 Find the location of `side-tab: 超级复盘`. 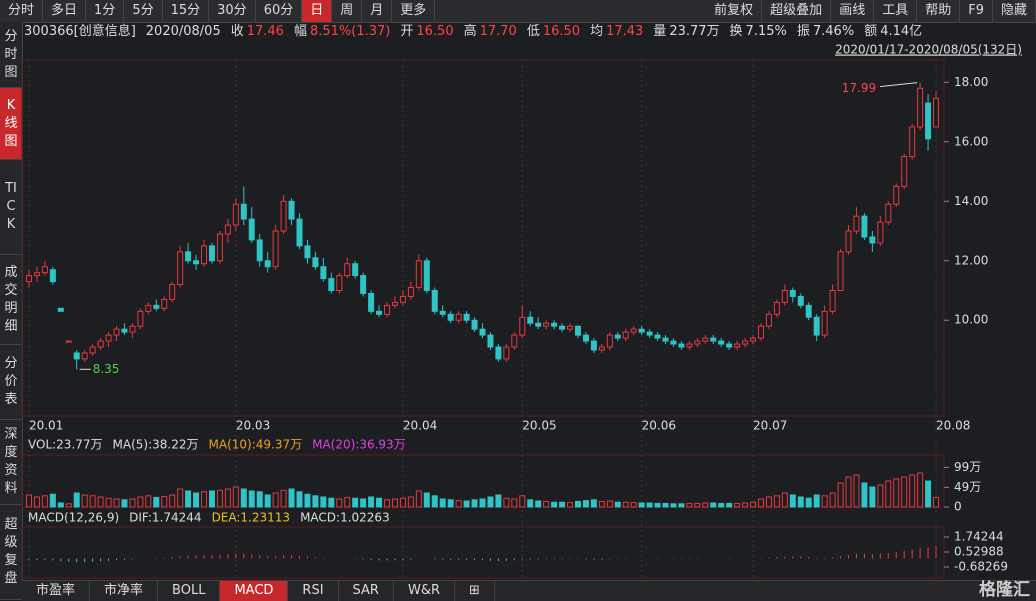

side-tab: 超级复盘 is located at coordinates (11, 552).